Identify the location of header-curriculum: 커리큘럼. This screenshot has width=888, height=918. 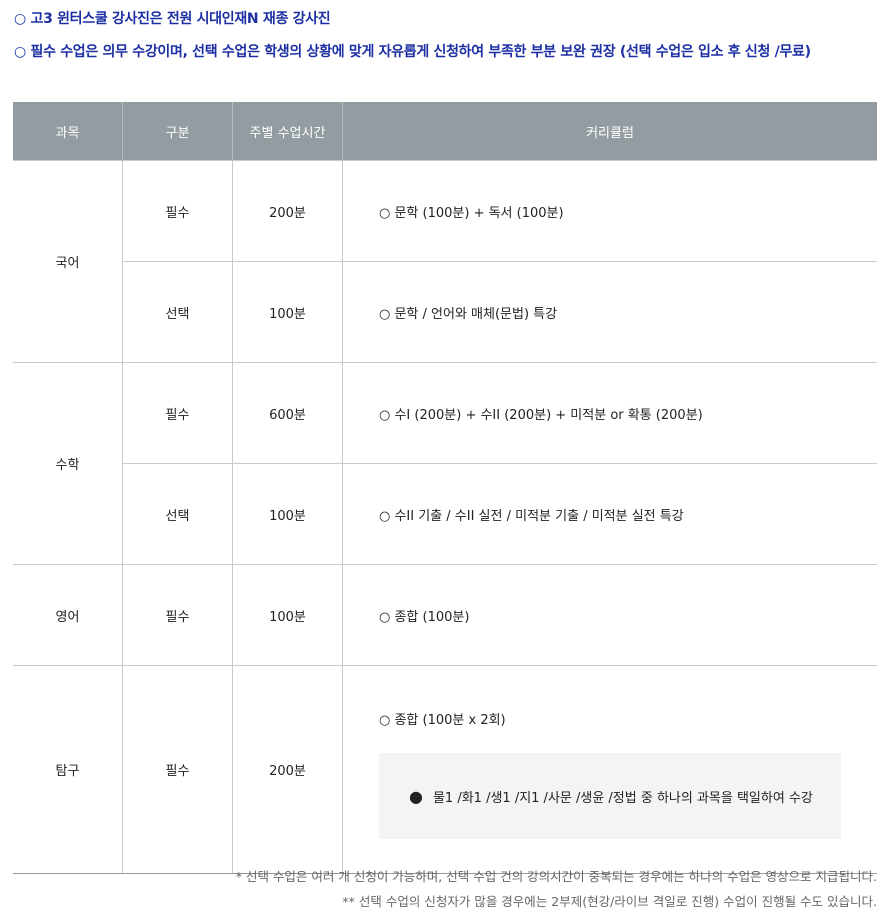
(609, 131).